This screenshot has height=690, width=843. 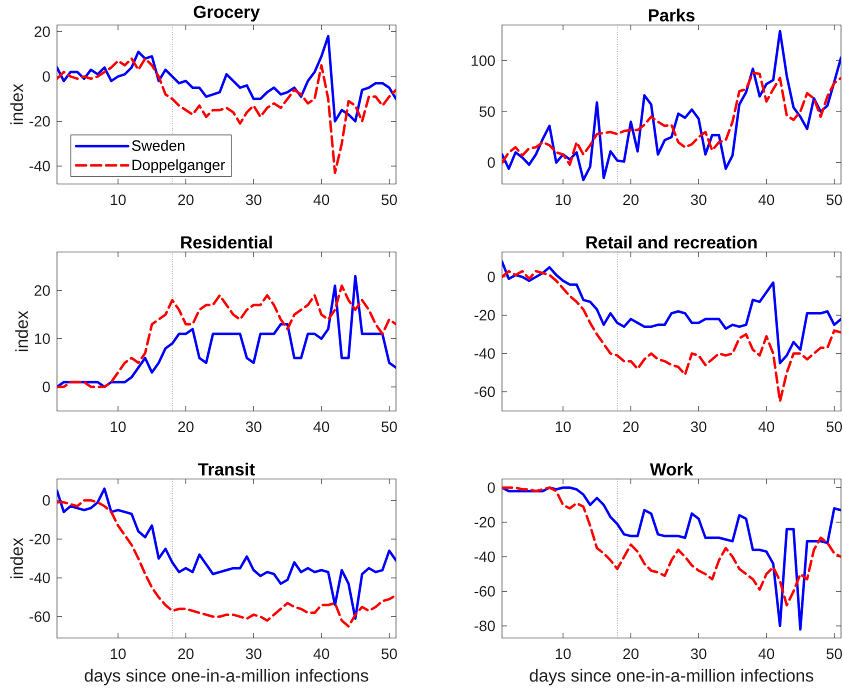 I want to click on chart-title: Residential, so click(x=226, y=242).